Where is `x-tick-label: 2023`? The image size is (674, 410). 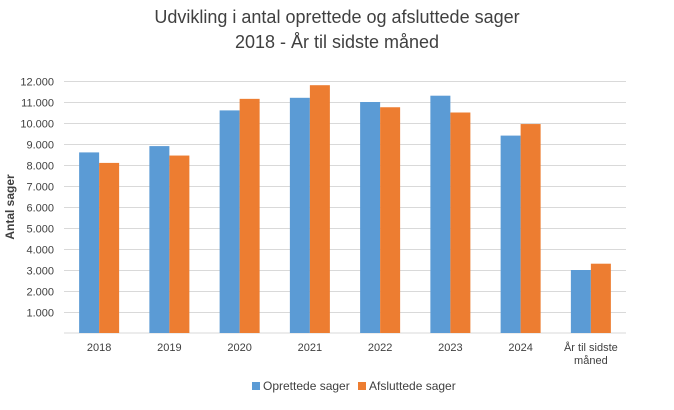 x-tick-label: 2023 is located at coordinates (450, 348).